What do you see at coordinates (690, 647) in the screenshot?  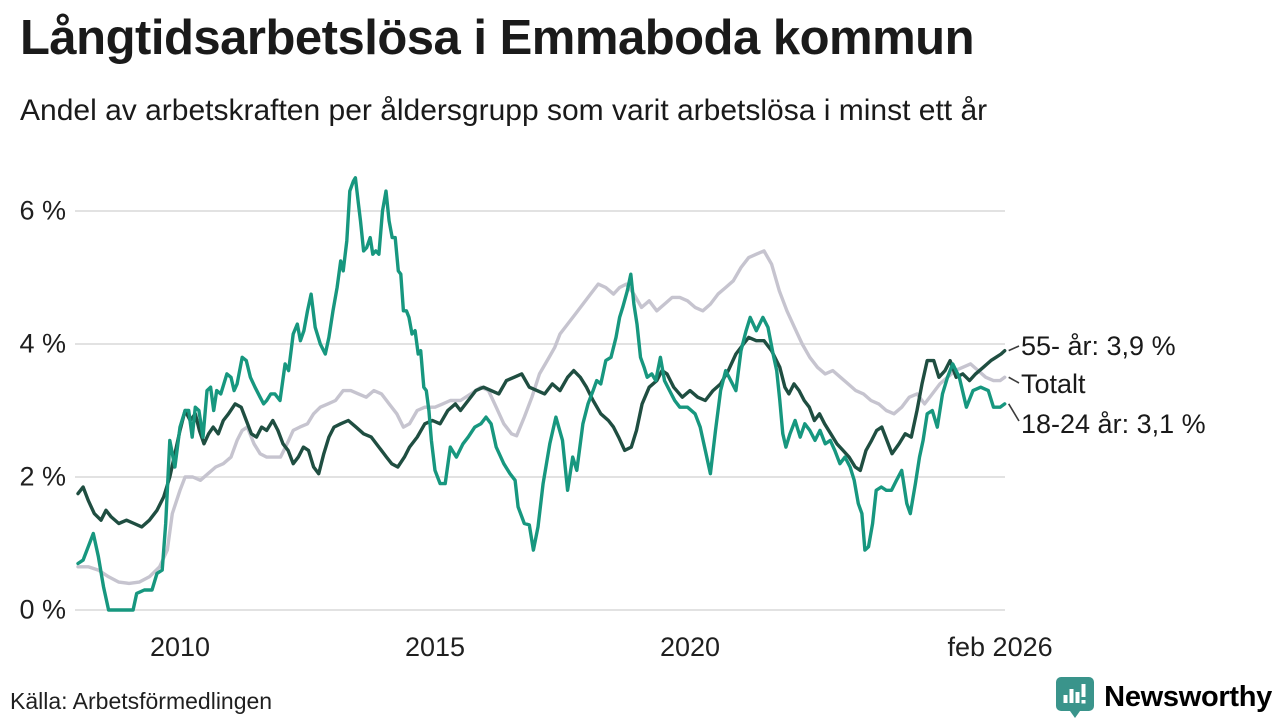 I see `x-tick-label: 2020` at bounding box center [690, 647].